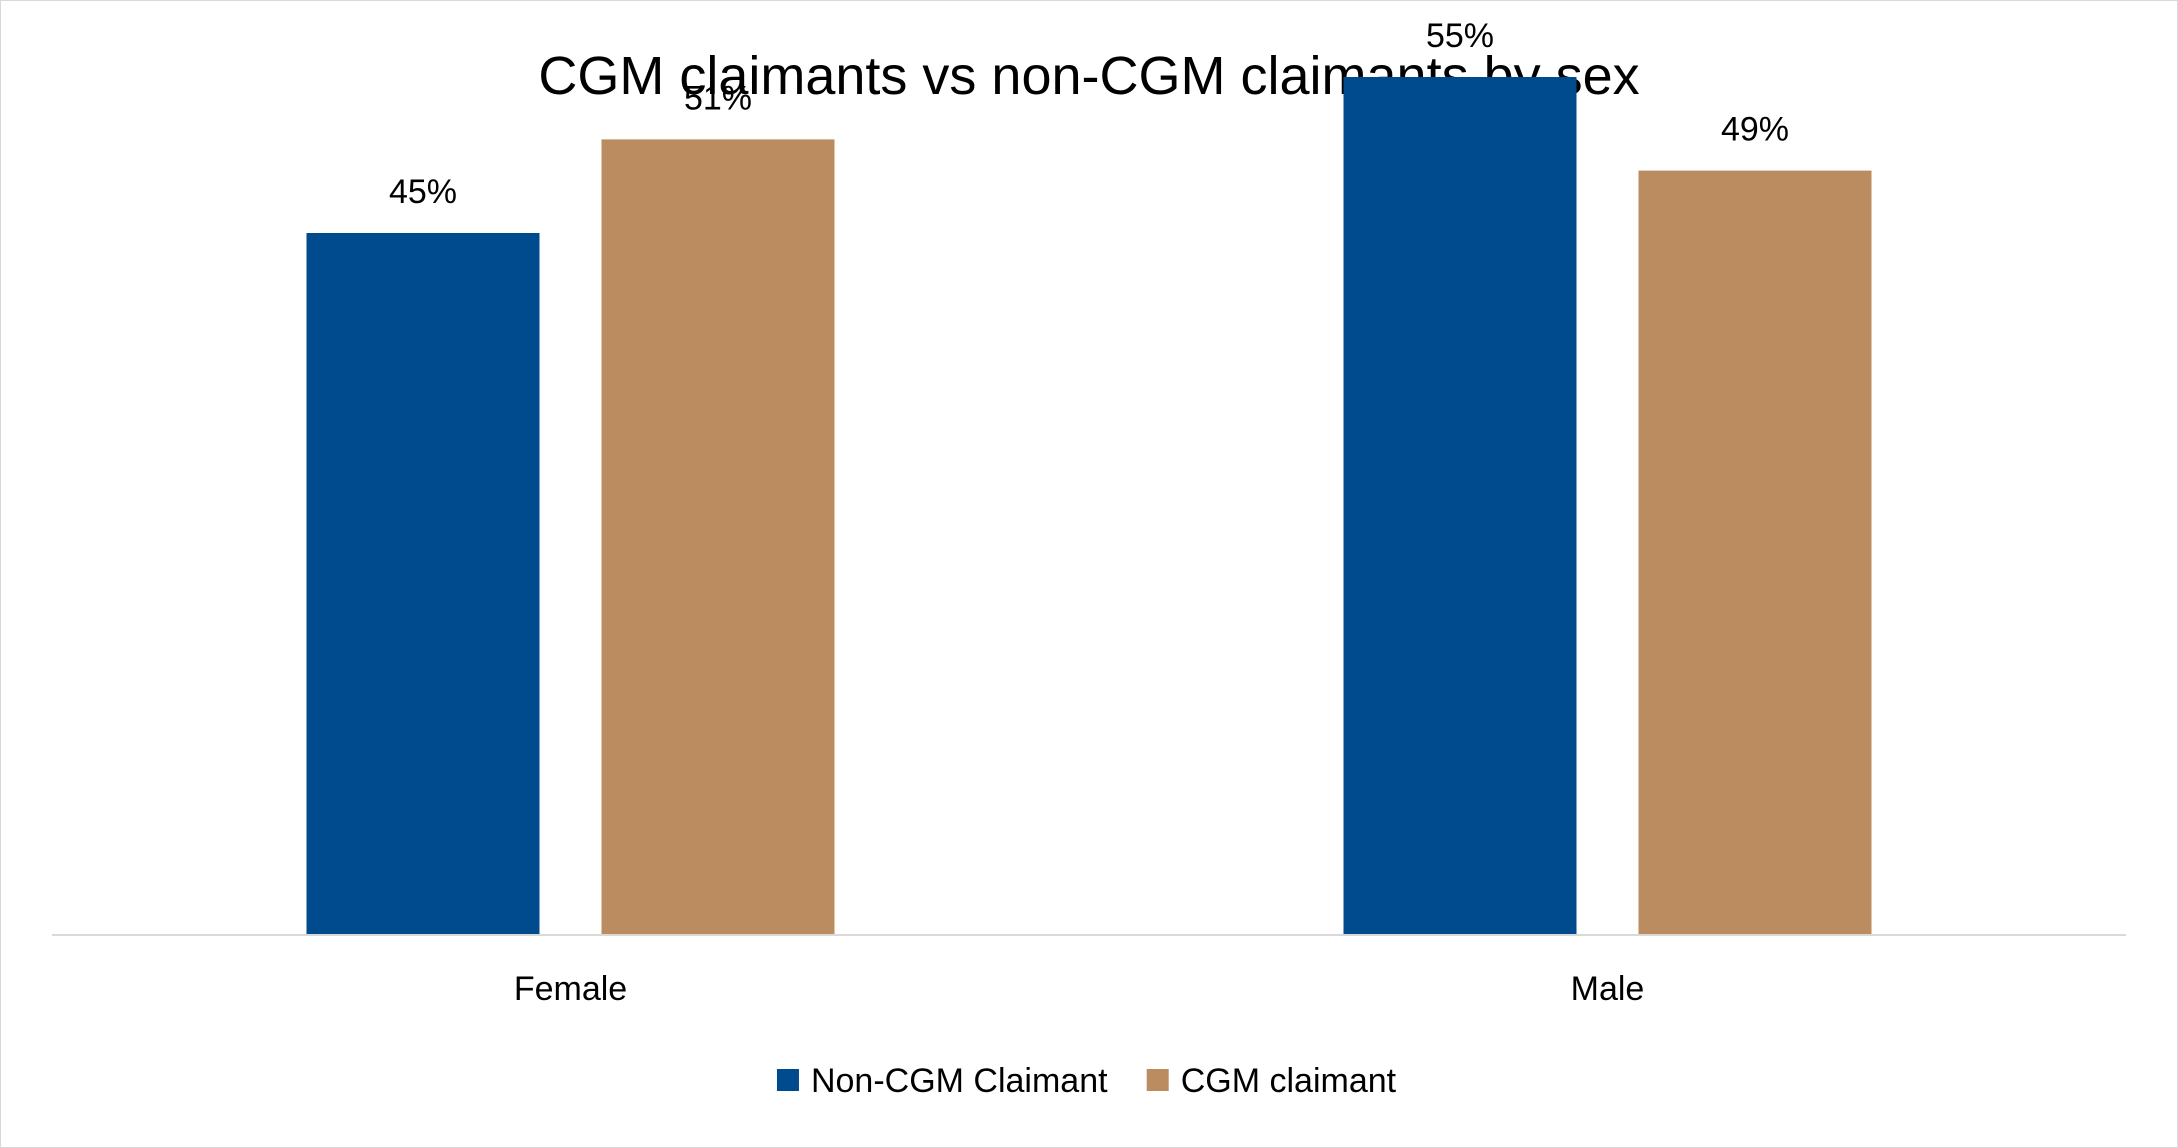 The image size is (2178, 1148). I want to click on x-tick-label-female: Female, so click(570, 989).